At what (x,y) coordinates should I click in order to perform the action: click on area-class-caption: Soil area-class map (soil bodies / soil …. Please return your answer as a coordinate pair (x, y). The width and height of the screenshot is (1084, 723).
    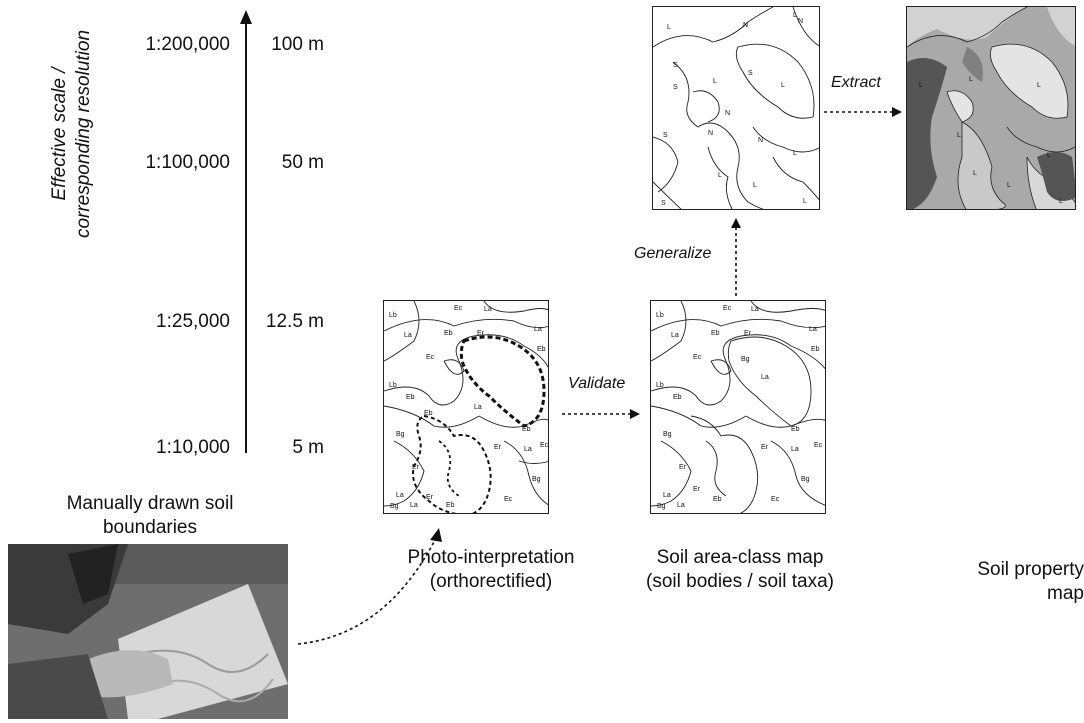
    Looking at the image, I should click on (740, 570).